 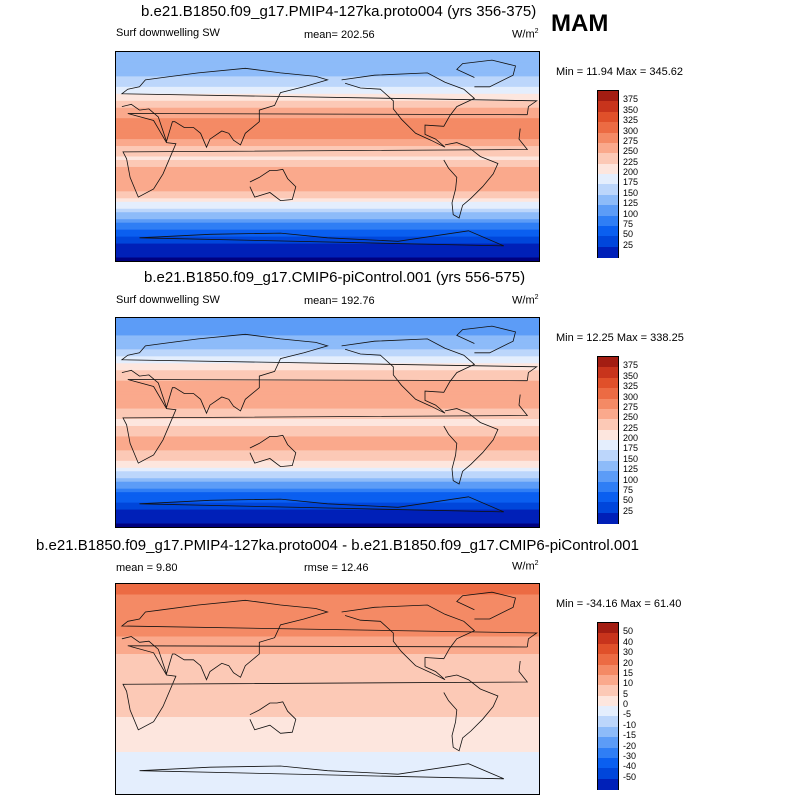 I want to click on panel-2-units: W/m2, so click(x=525, y=300).